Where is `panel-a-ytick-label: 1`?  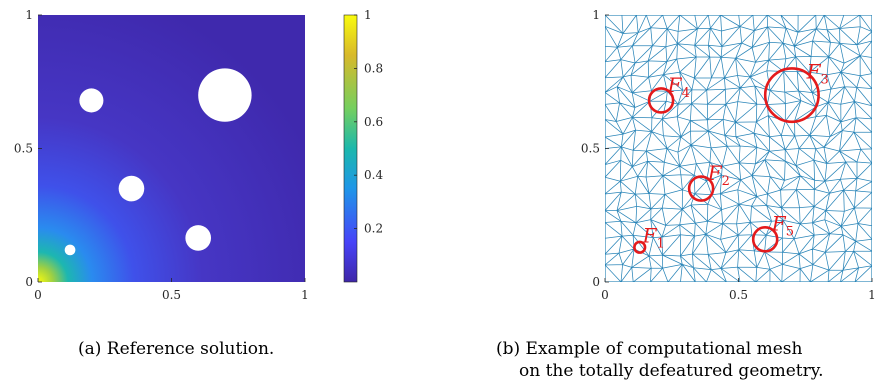
panel-a-ytick-label: 1 is located at coordinates (29, 15).